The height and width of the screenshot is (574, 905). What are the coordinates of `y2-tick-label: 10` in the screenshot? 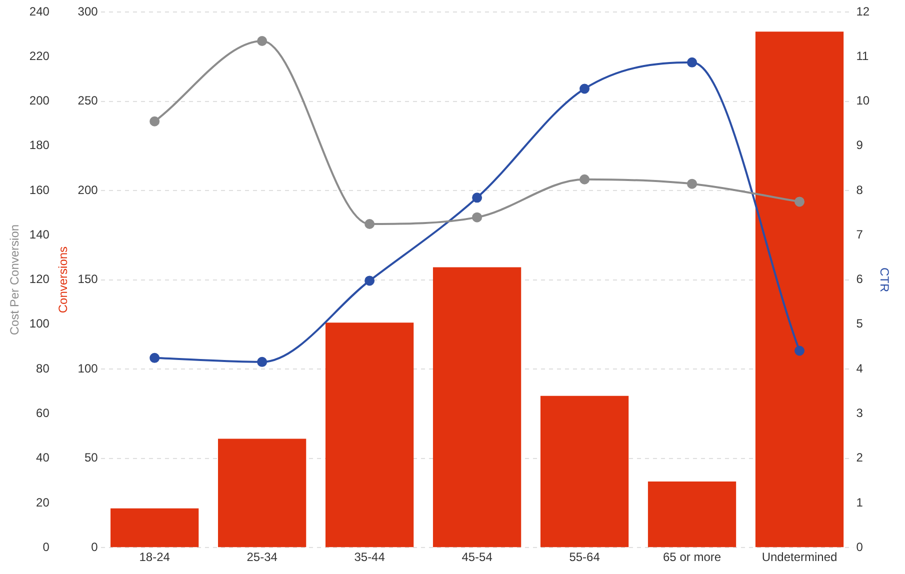 It's located at (863, 101).